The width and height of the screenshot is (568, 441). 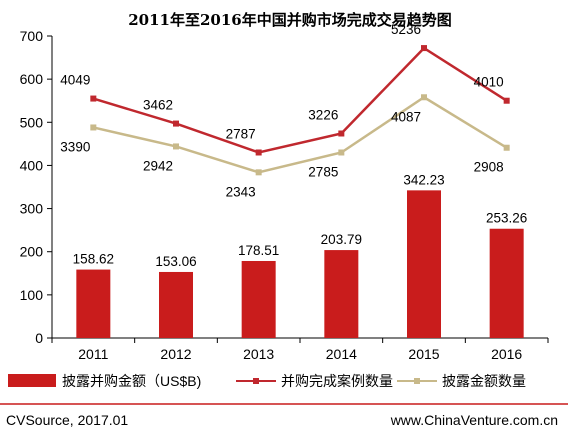 What do you see at coordinates (300, 134) in the screenshot?
I see `series-line` at bounding box center [300, 134].